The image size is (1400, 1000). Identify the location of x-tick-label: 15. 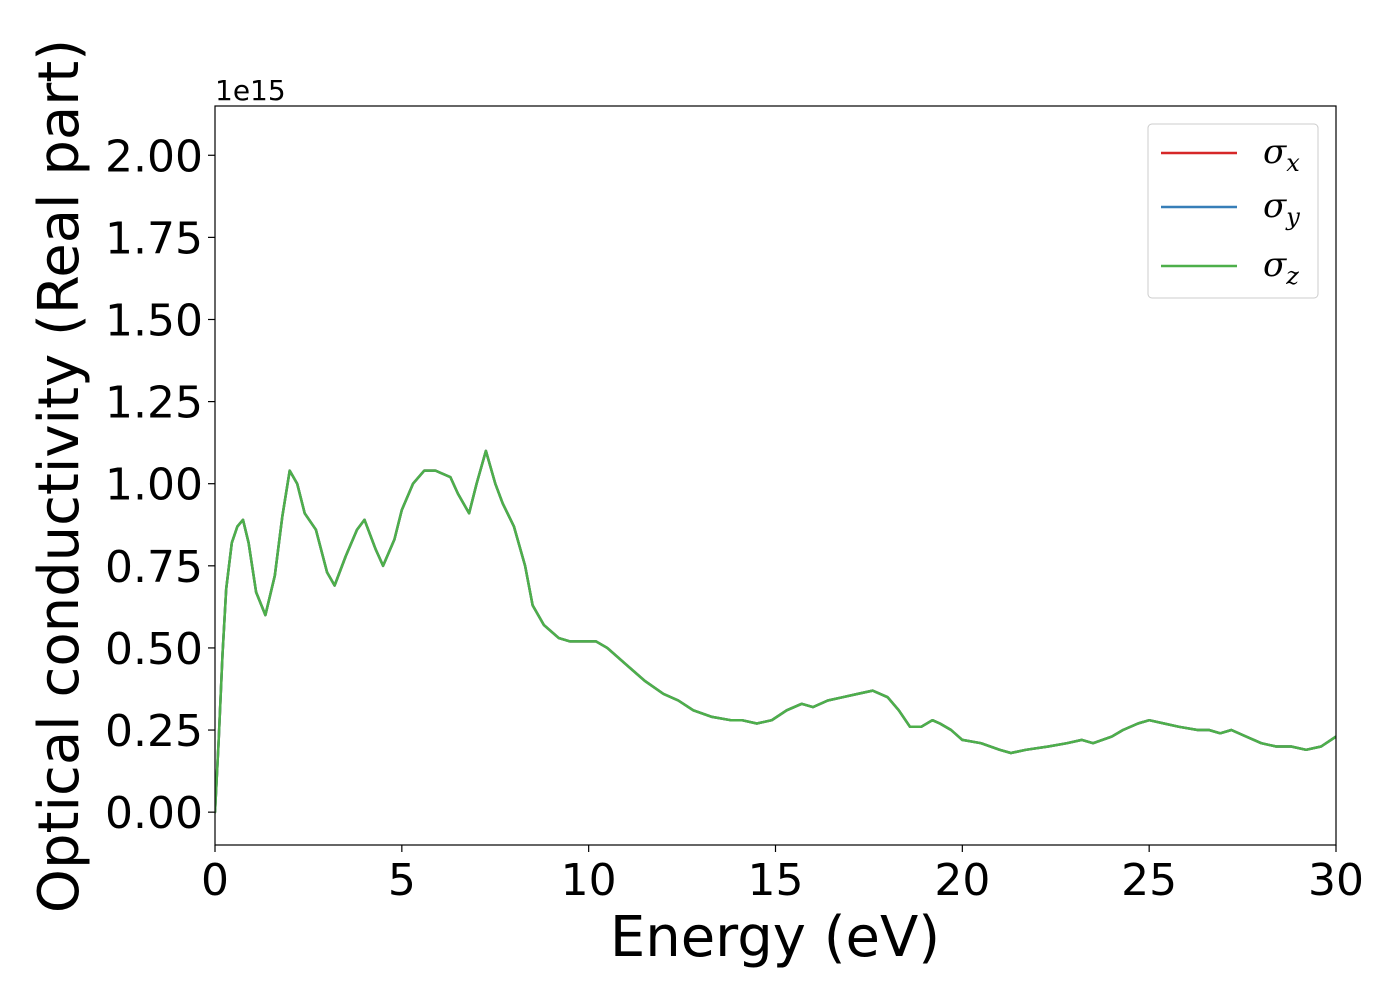
(776, 880).